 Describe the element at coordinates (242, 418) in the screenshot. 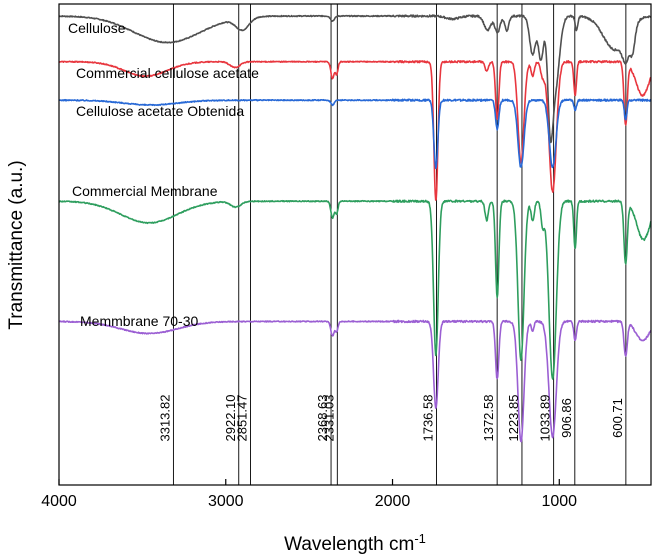

I see `peak-label: 2851.47` at that location.